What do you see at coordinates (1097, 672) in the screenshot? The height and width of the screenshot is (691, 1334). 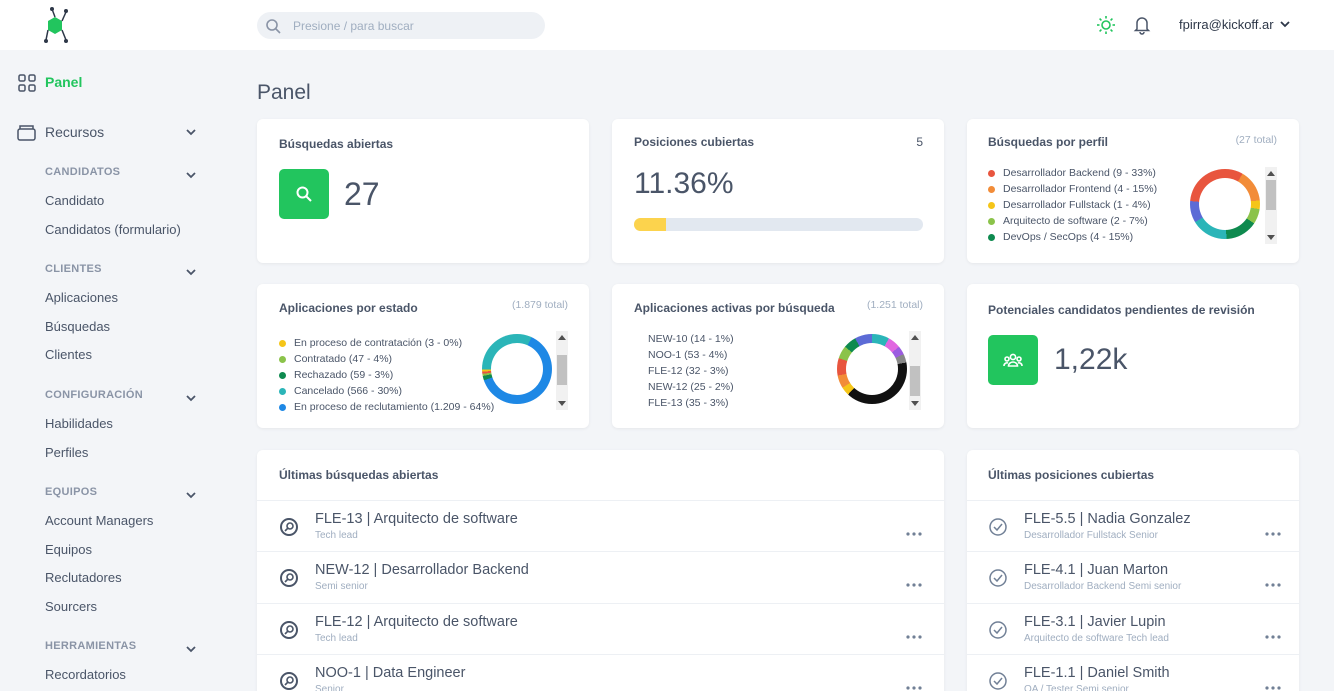 I see `row-title: FLE-1.1 | Daniel Smith` at bounding box center [1097, 672].